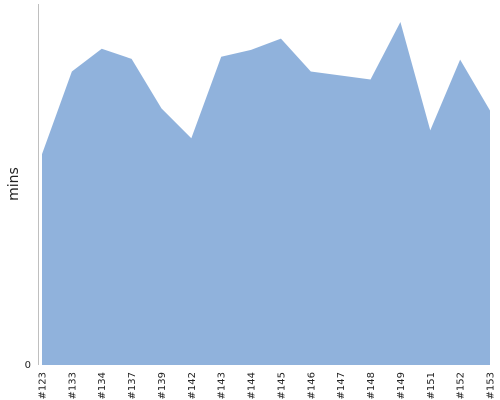 This screenshot has width=500, height=400. What do you see at coordinates (401, 385) in the screenshot?
I see `x-tick-label: #149` at bounding box center [401, 385].